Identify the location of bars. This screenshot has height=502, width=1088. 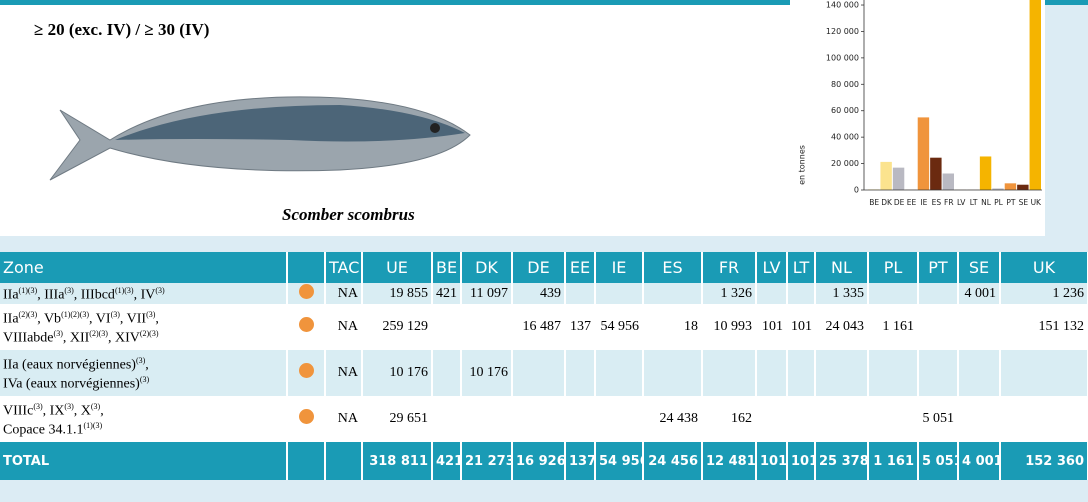
(954, 95).